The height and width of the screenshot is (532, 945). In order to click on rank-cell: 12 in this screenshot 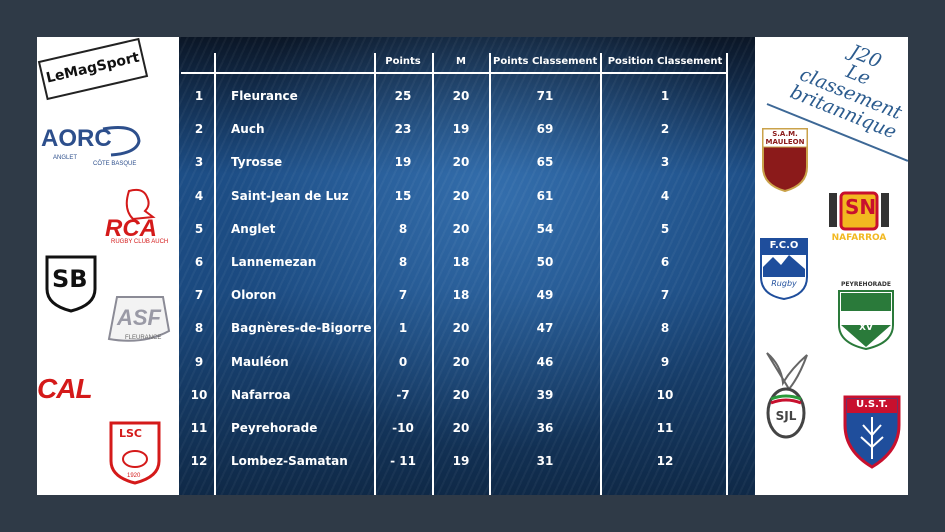, I will do `click(199, 461)`.